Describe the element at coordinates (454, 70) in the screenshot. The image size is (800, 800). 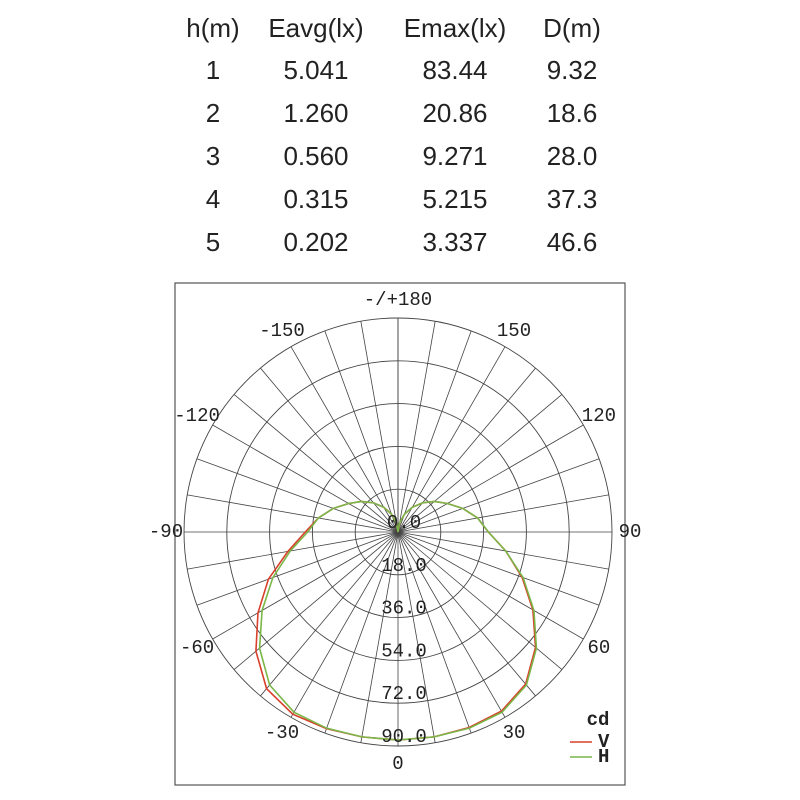
I see `table-cell: 83.44` at that location.